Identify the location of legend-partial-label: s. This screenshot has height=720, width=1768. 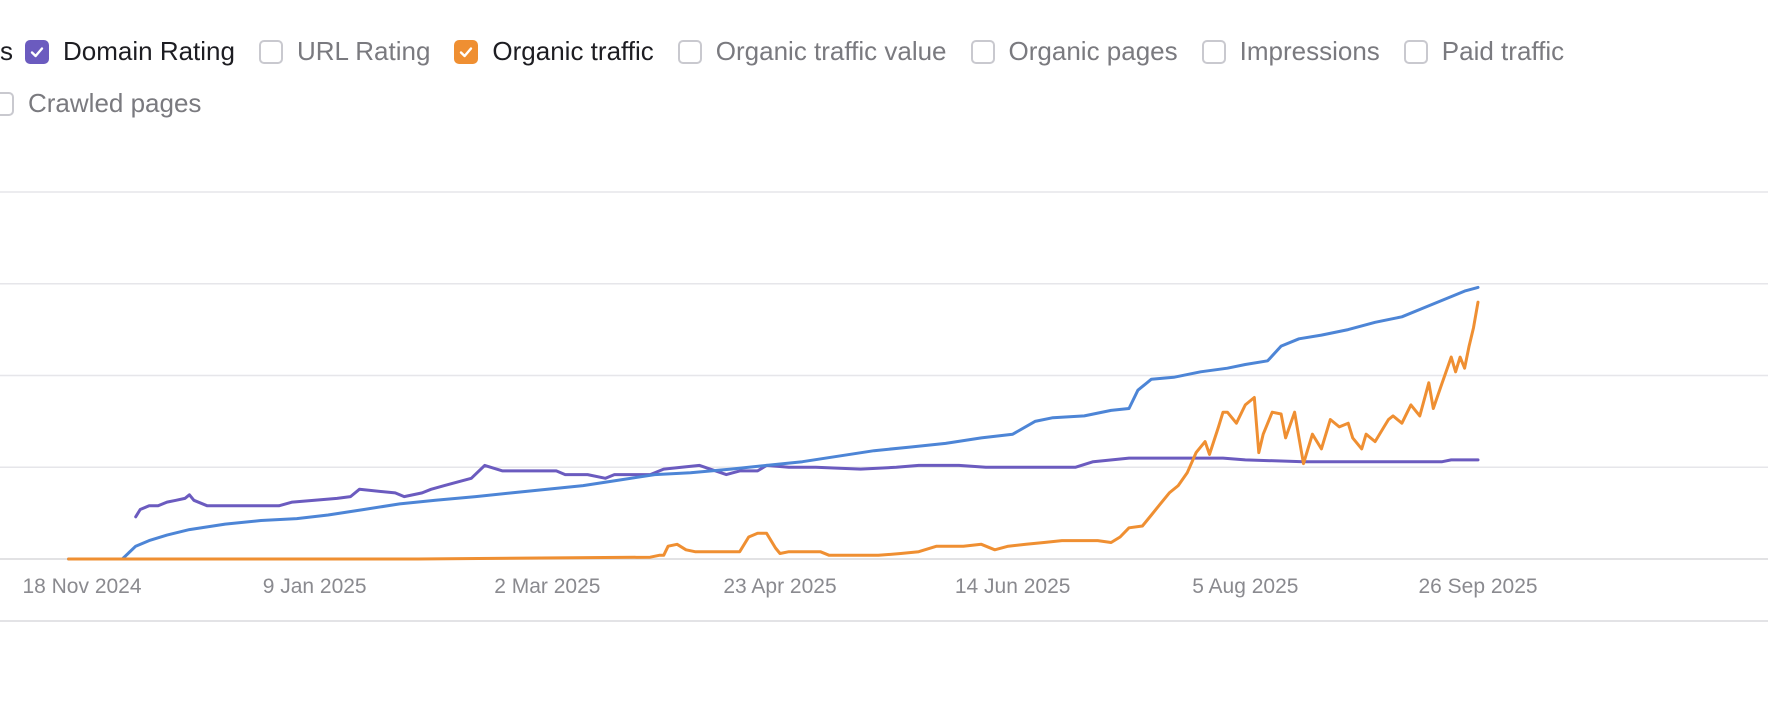
(6, 51).